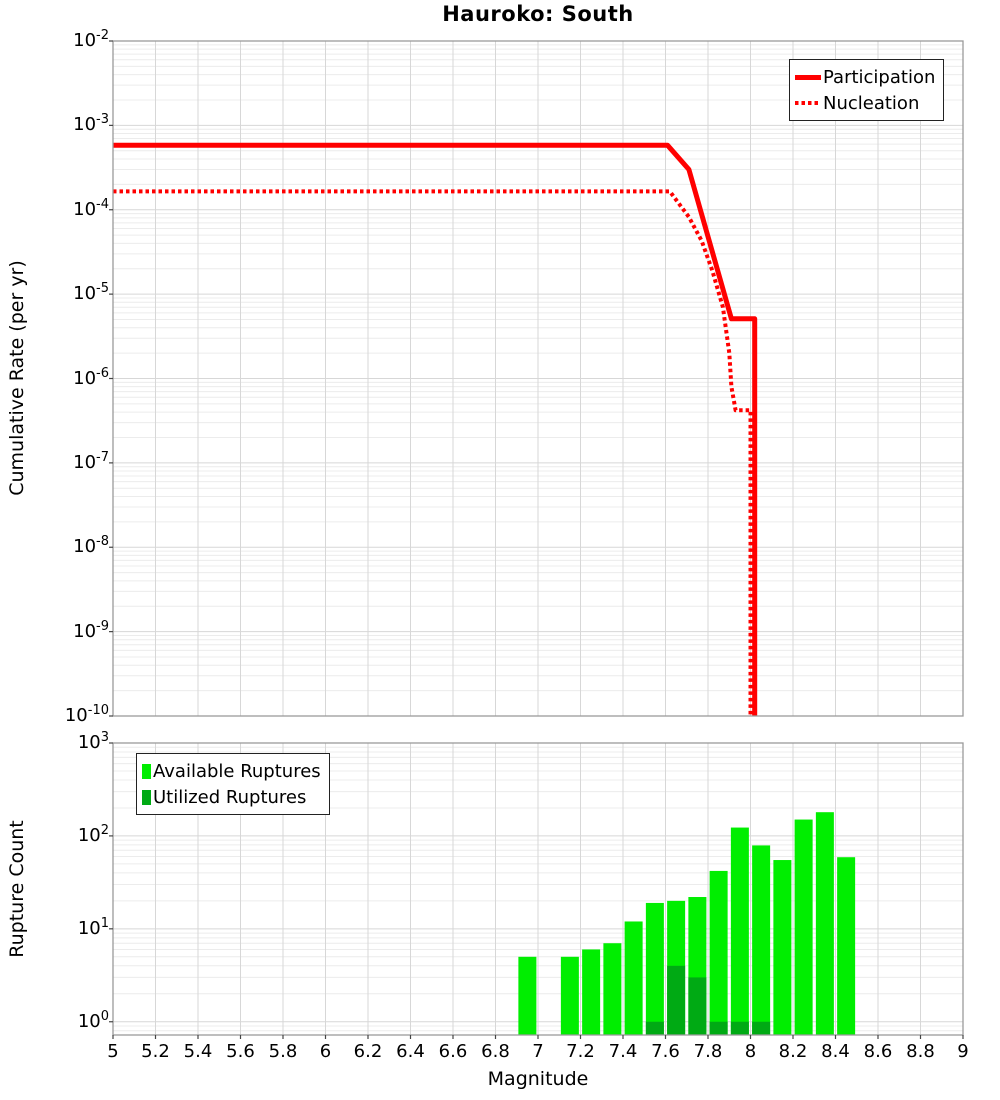 The height and width of the screenshot is (1100, 1000). Describe the element at coordinates (368, 1051) in the screenshot. I see `x-tick-label: 6.2` at that location.